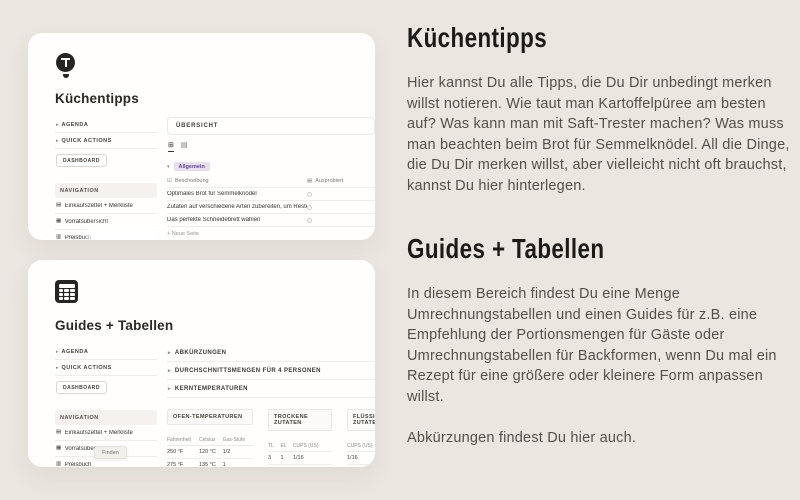 The height and width of the screenshot is (500, 800). I want to click on page-title: Guides + Tabellen, so click(114, 325).